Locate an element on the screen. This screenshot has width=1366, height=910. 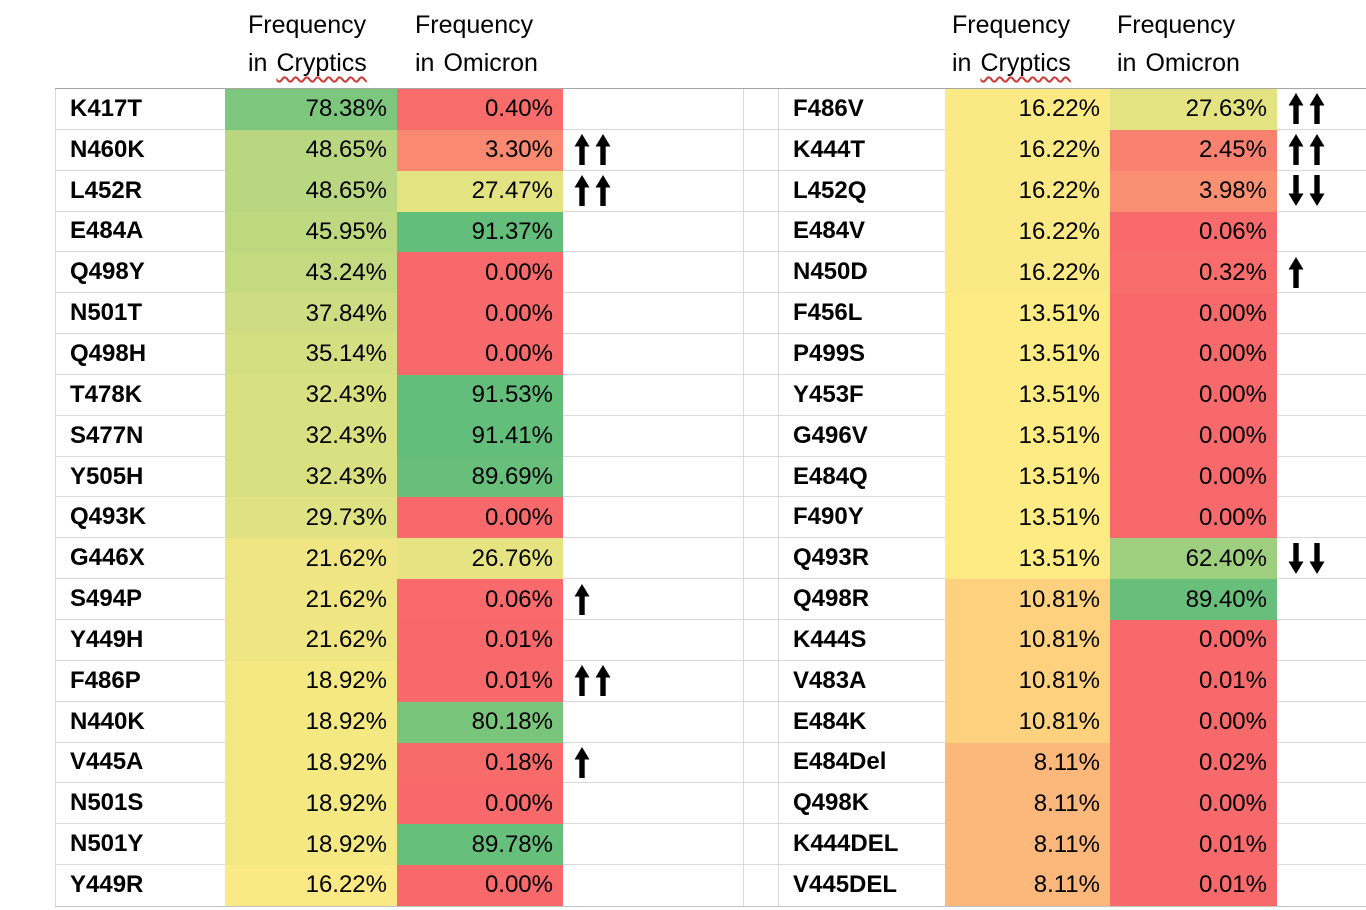
frequency-omicron-cell: 89.40% is located at coordinates (1193, 599).